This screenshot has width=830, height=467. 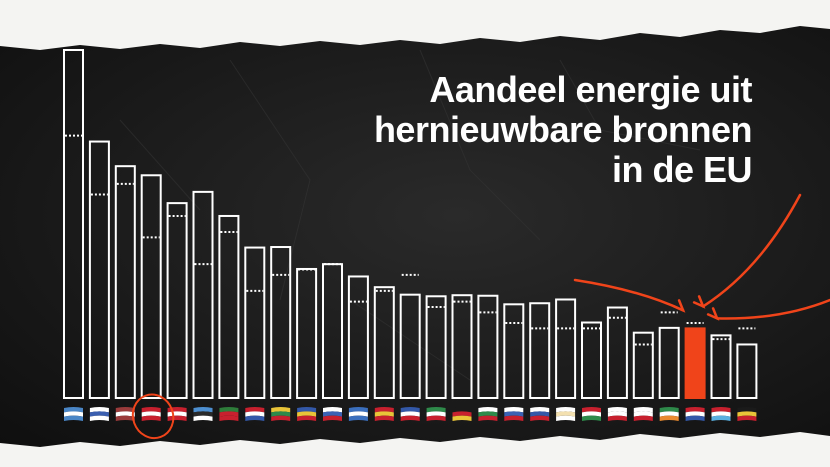 What do you see at coordinates (488, 414) in the screenshot?
I see `flag-bg` at bounding box center [488, 414].